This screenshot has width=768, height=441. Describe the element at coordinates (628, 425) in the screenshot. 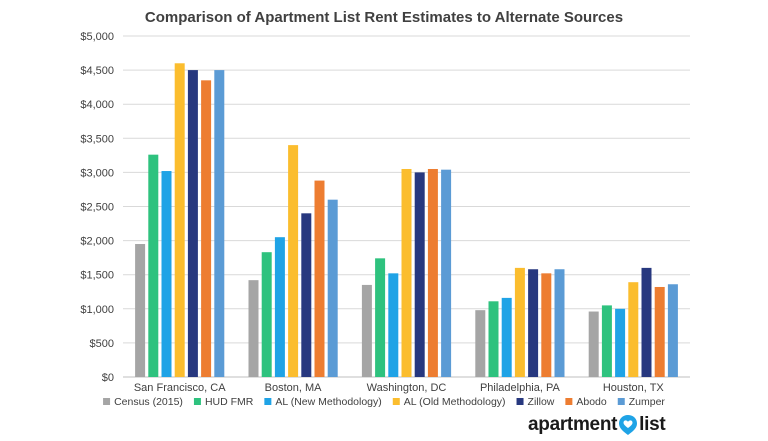

I see `map-pin-heart-icon` at that location.